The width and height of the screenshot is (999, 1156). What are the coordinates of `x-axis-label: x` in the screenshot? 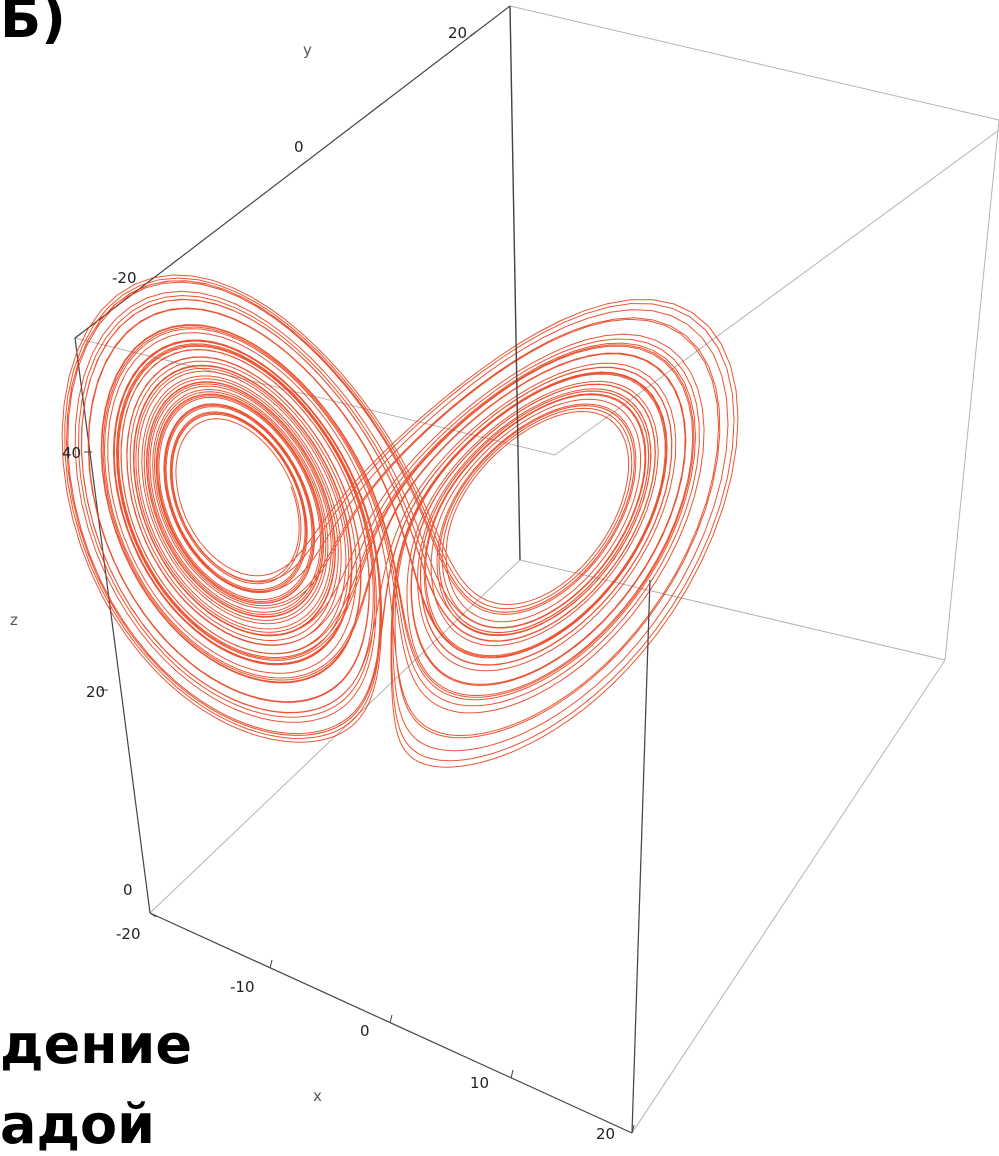 It's located at (317, 1096).